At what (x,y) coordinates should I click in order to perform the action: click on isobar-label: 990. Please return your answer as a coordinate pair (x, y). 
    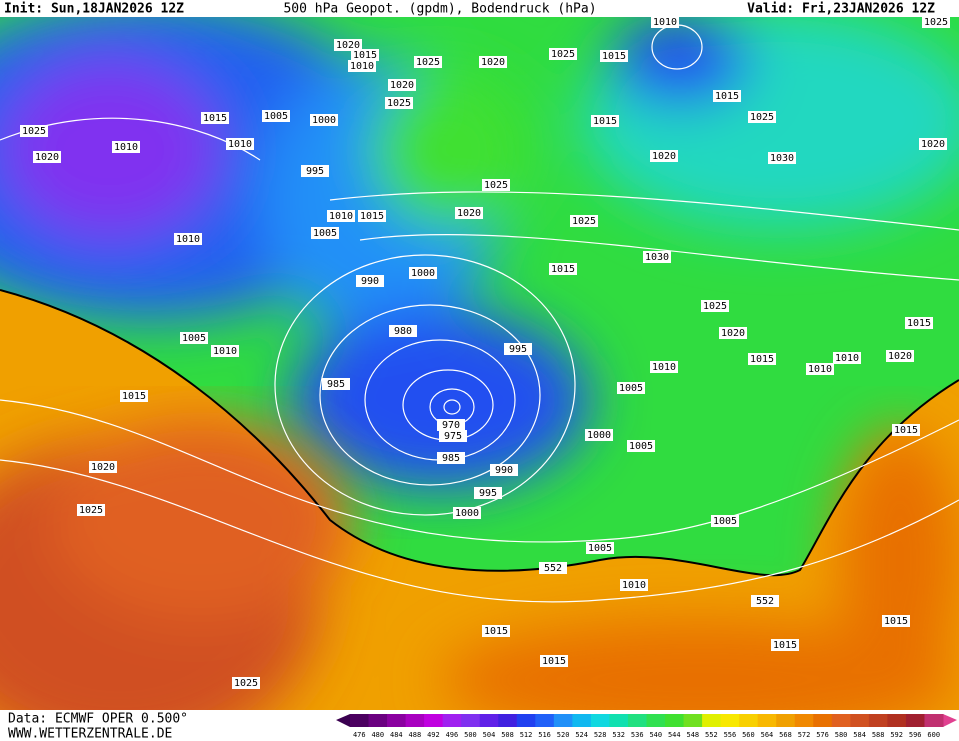
    Looking at the image, I should click on (370, 281).